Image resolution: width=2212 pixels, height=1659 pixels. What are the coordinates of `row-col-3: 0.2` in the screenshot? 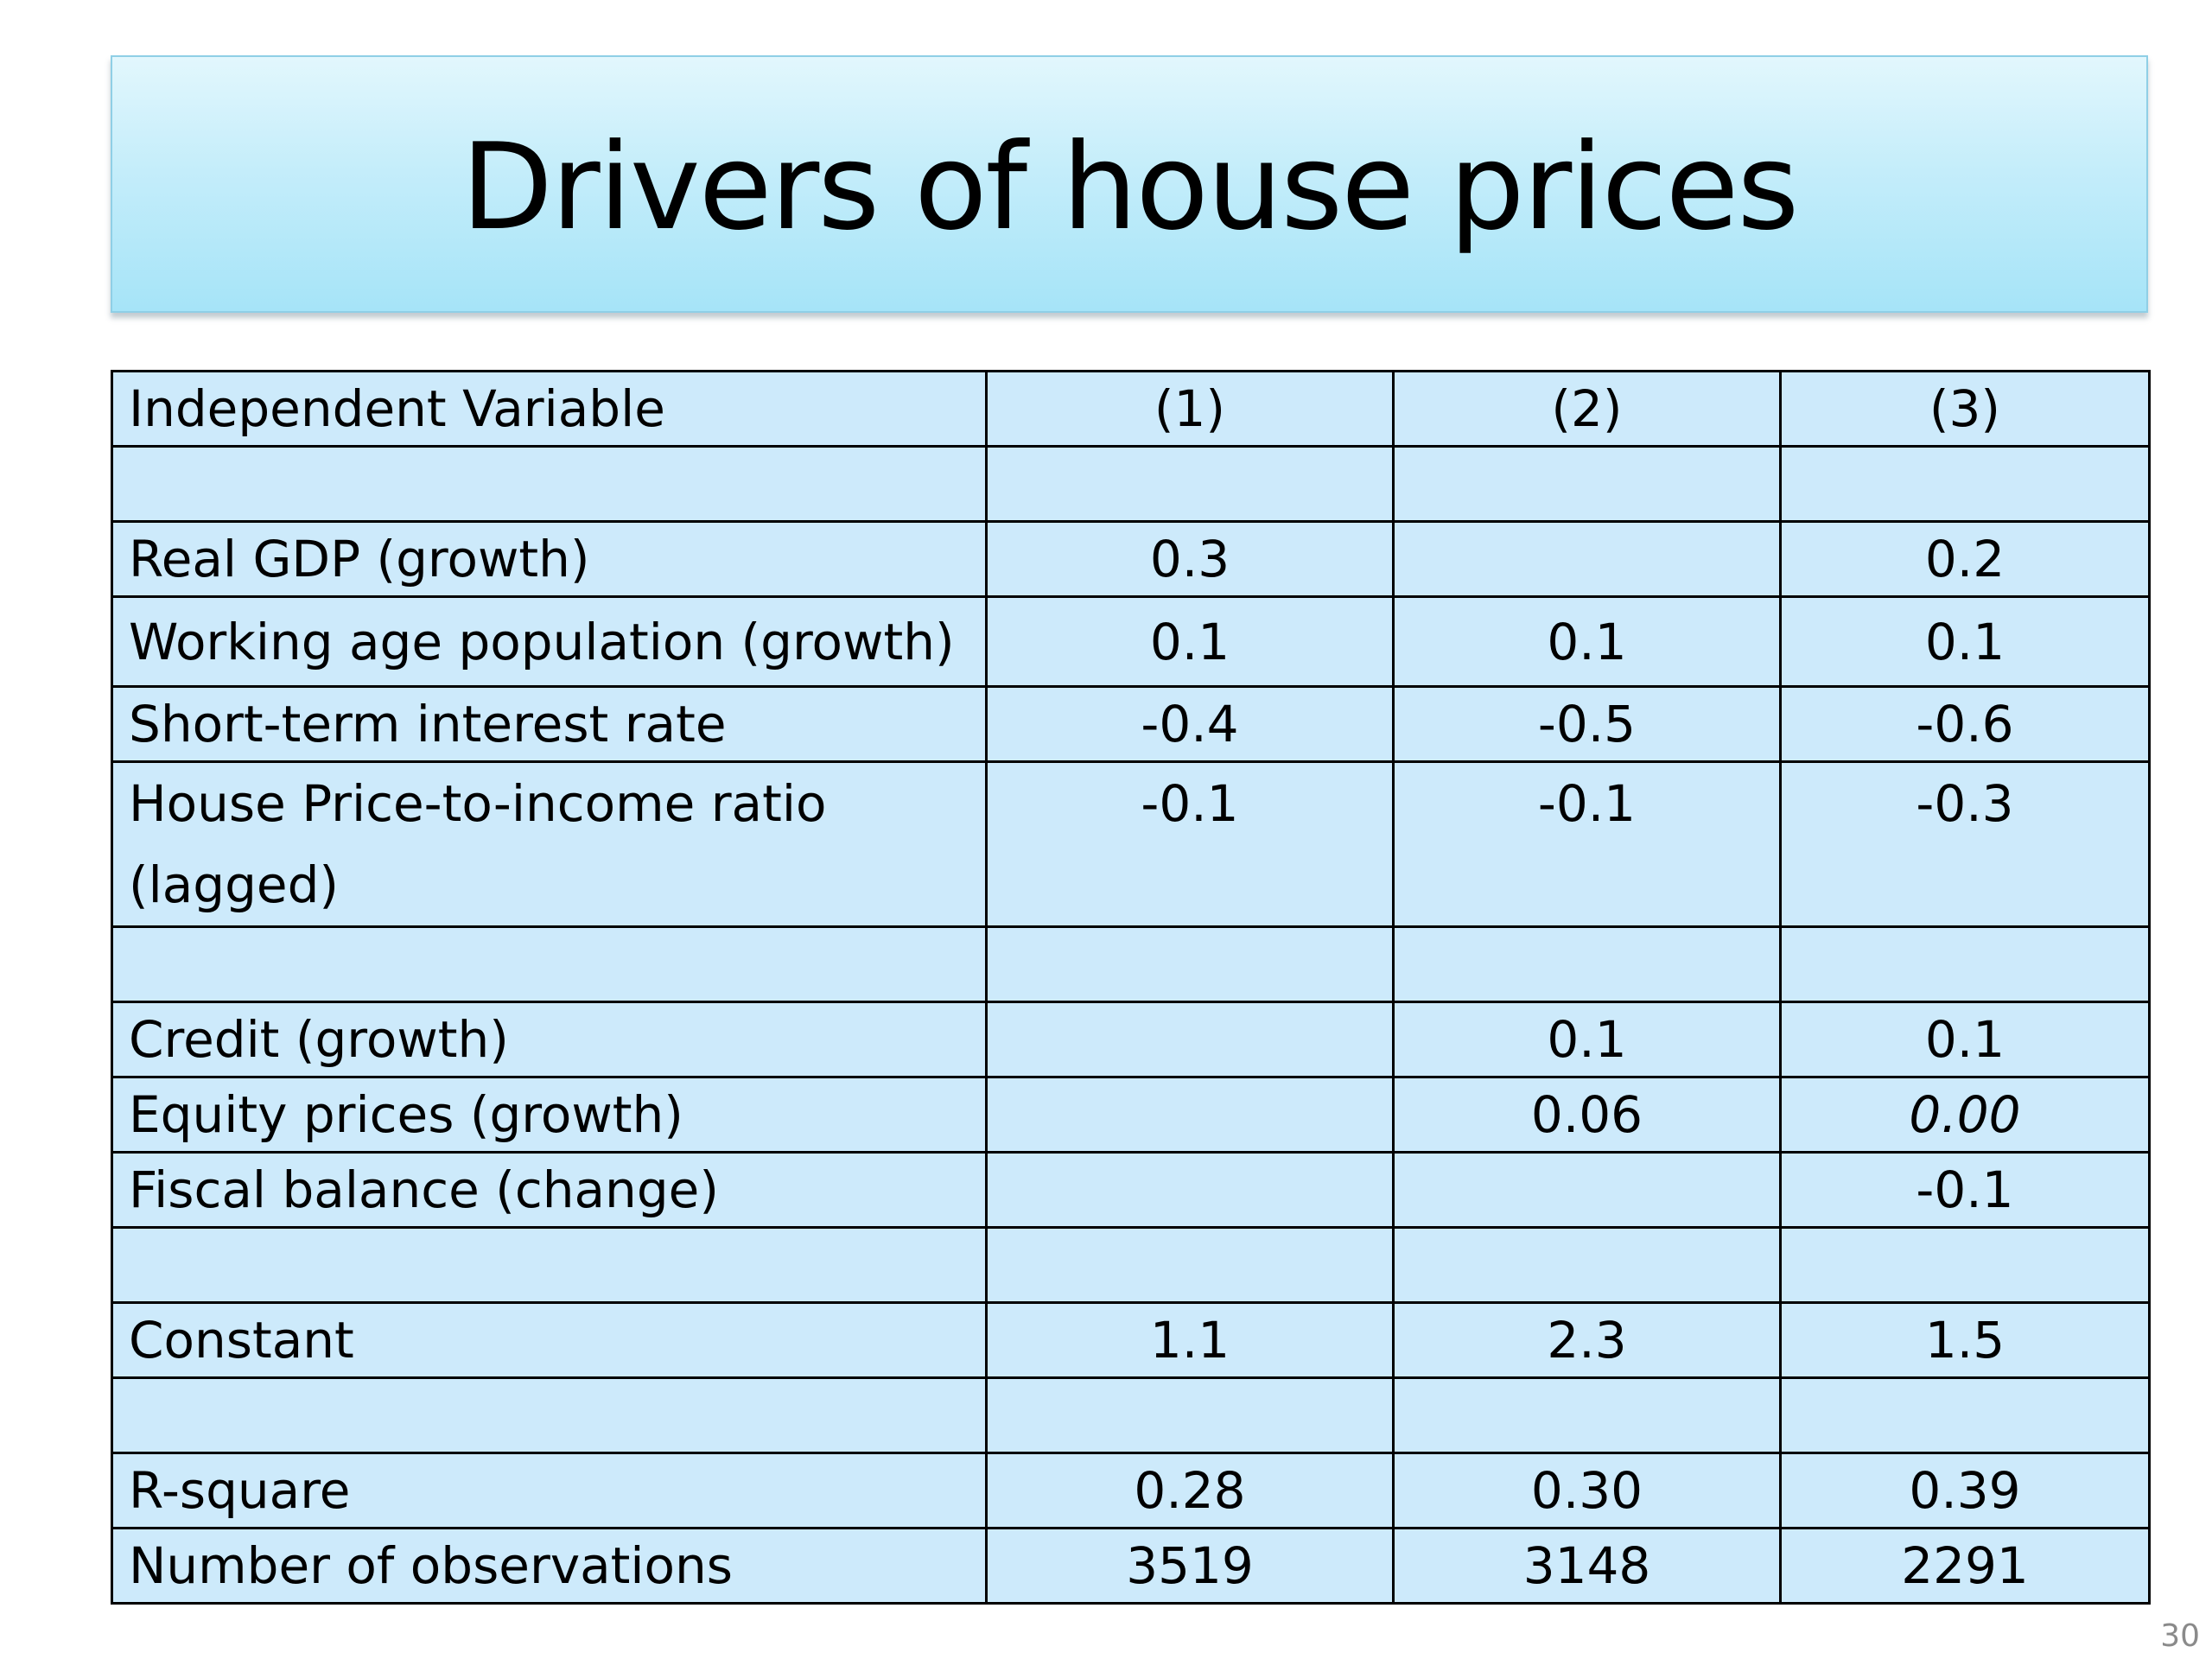 It's located at (1965, 559).